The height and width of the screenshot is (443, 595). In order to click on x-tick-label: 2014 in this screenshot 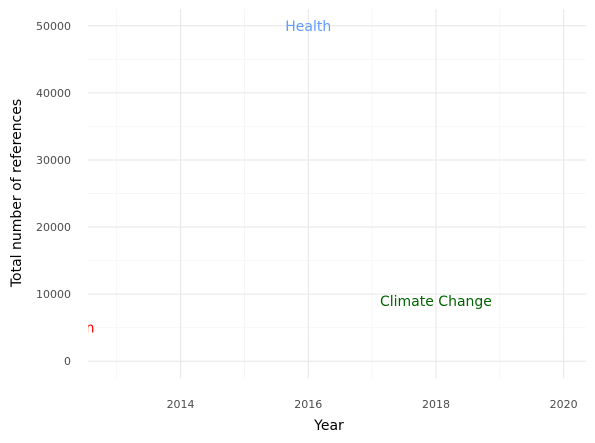, I will do `click(181, 404)`.